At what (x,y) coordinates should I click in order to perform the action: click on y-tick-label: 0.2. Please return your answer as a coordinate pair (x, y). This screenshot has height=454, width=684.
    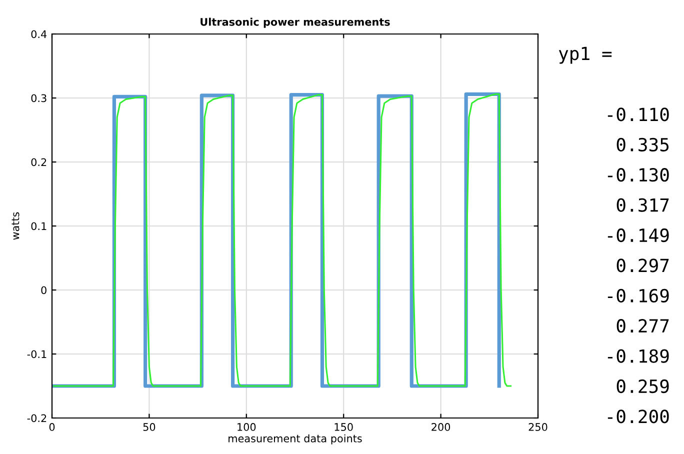
    Looking at the image, I should click on (38, 162).